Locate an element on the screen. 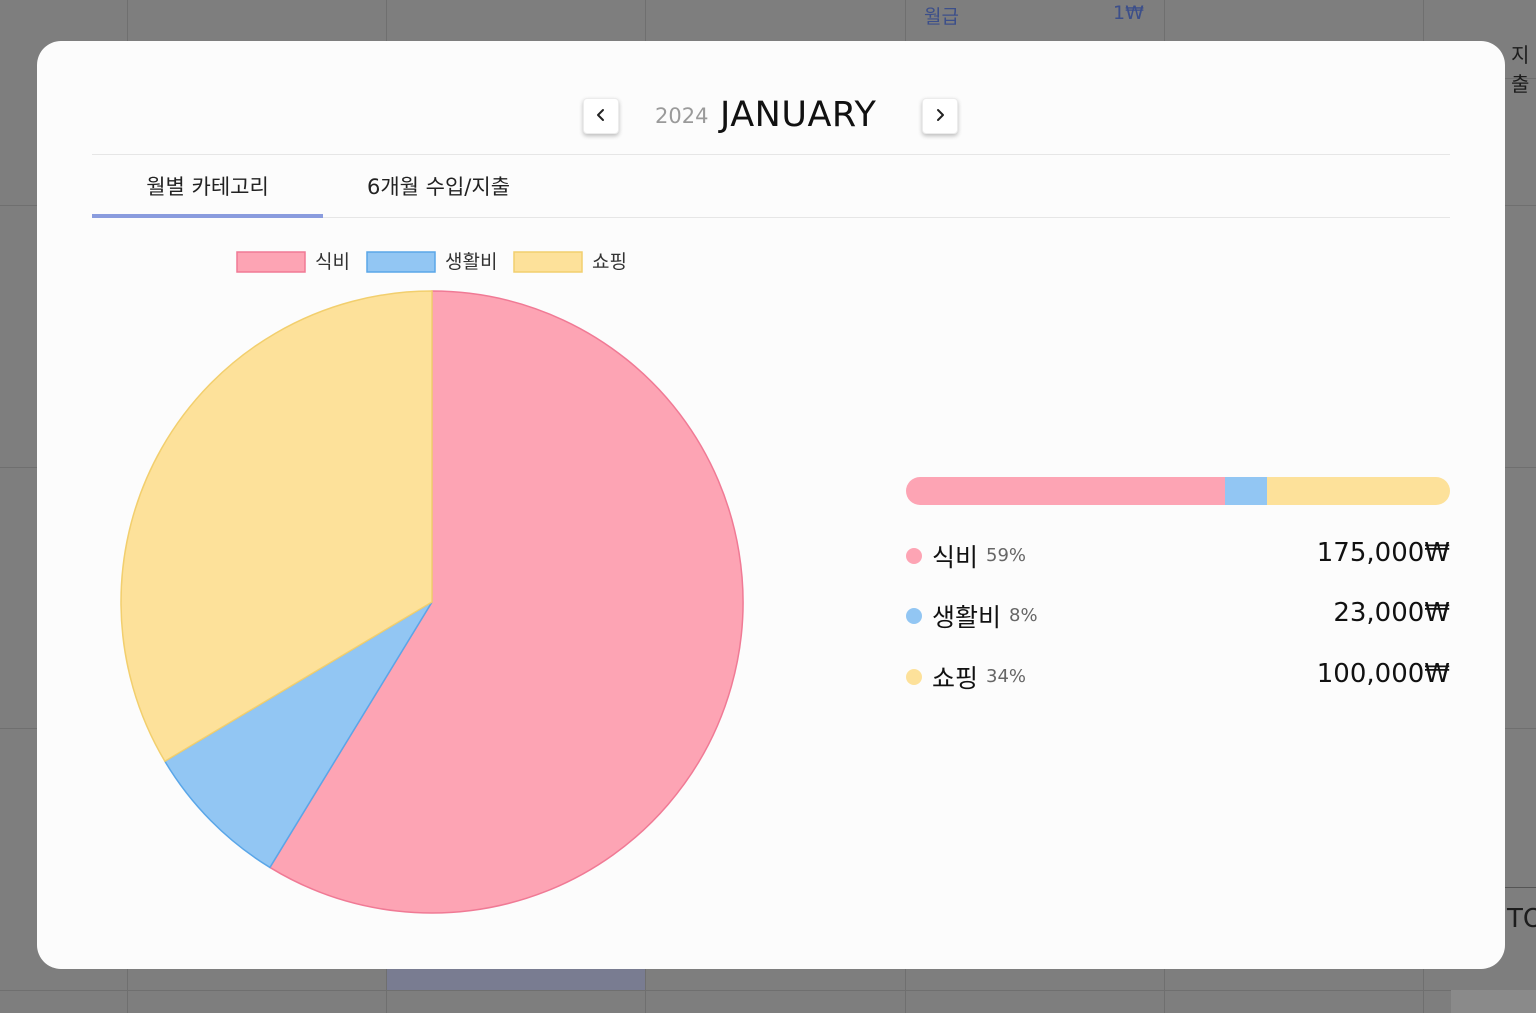  expense-side-label: 지출 is located at coordinates (1520, 69).